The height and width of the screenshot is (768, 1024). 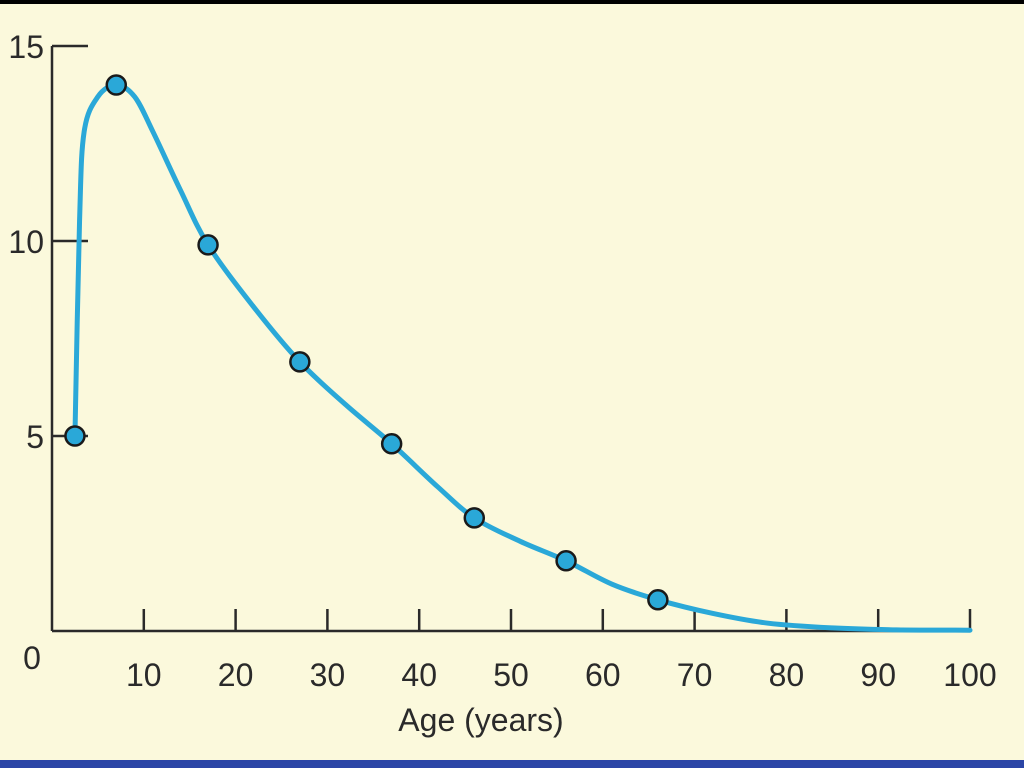 What do you see at coordinates (695, 675) in the screenshot?
I see `x-tick-label-70: 70` at bounding box center [695, 675].